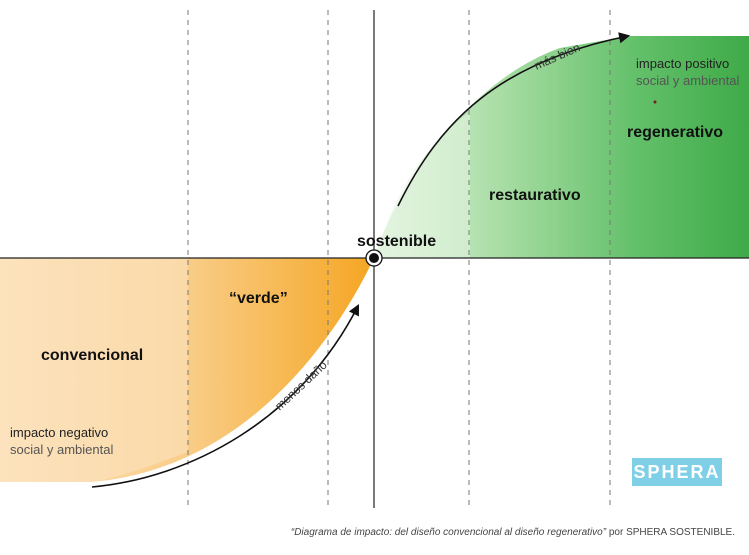 The height and width of the screenshot is (555, 749). What do you see at coordinates (655, 102) in the screenshot?
I see `small-dot` at bounding box center [655, 102].